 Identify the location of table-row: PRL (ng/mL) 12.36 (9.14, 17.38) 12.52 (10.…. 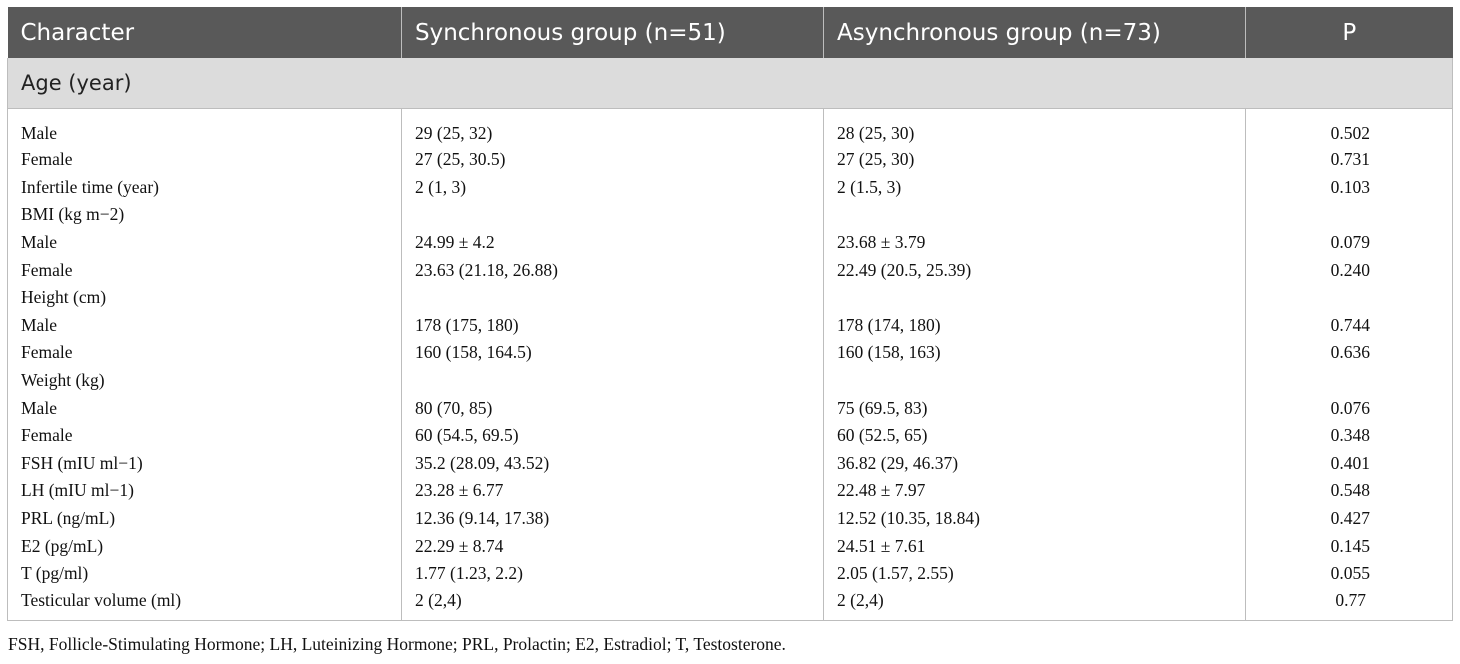
(730, 518).